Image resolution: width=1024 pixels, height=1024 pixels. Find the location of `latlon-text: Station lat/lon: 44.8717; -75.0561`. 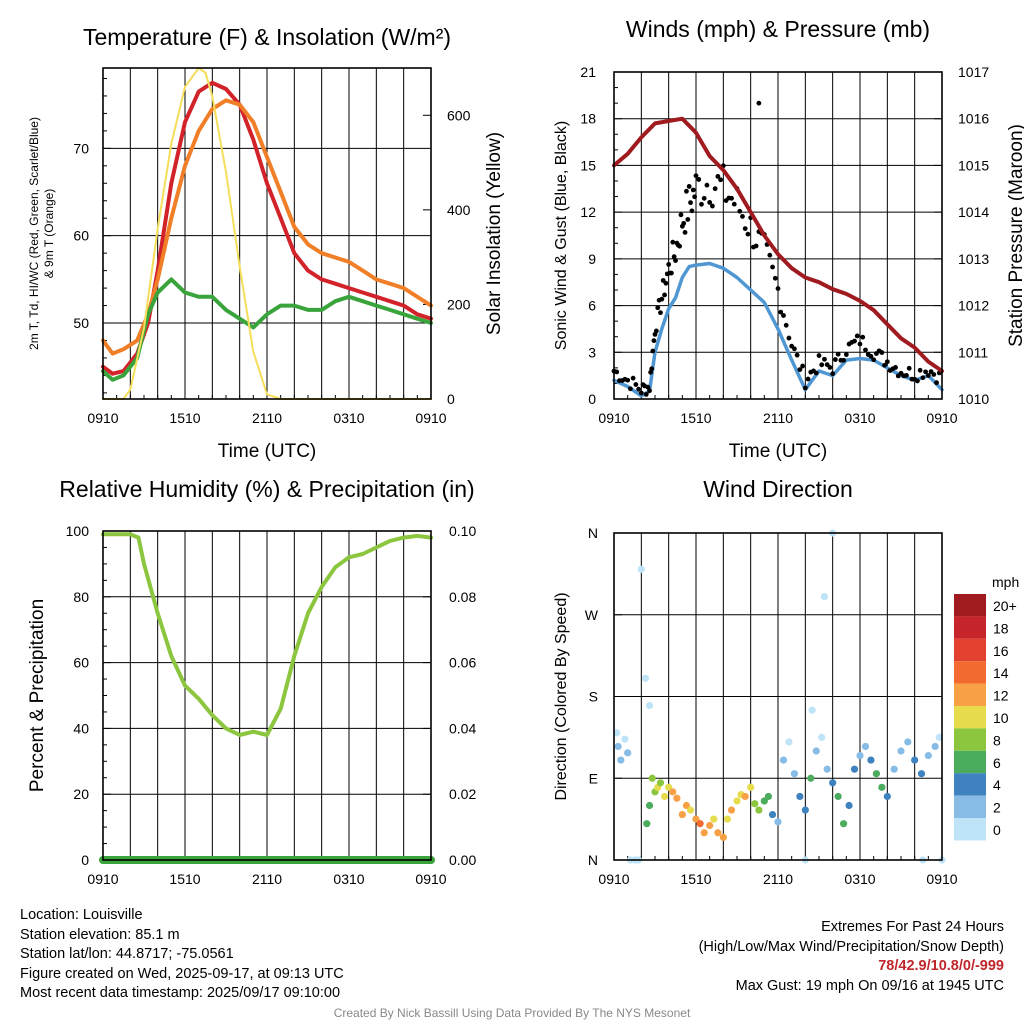

latlon-text: Station lat/lon: 44.8717; -75.0561 is located at coordinates (127, 954).